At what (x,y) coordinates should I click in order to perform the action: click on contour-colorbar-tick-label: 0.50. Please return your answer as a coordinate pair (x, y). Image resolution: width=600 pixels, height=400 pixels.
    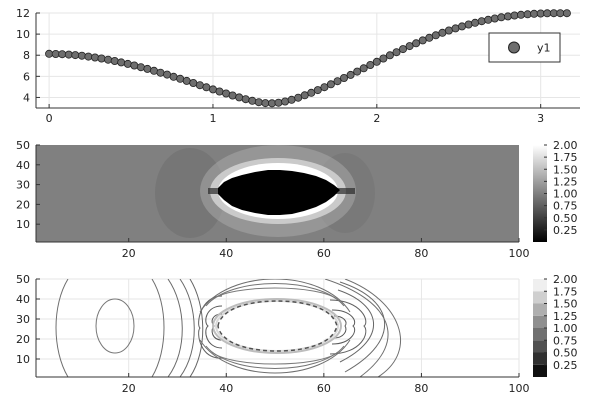
    Looking at the image, I should click on (565, 353).